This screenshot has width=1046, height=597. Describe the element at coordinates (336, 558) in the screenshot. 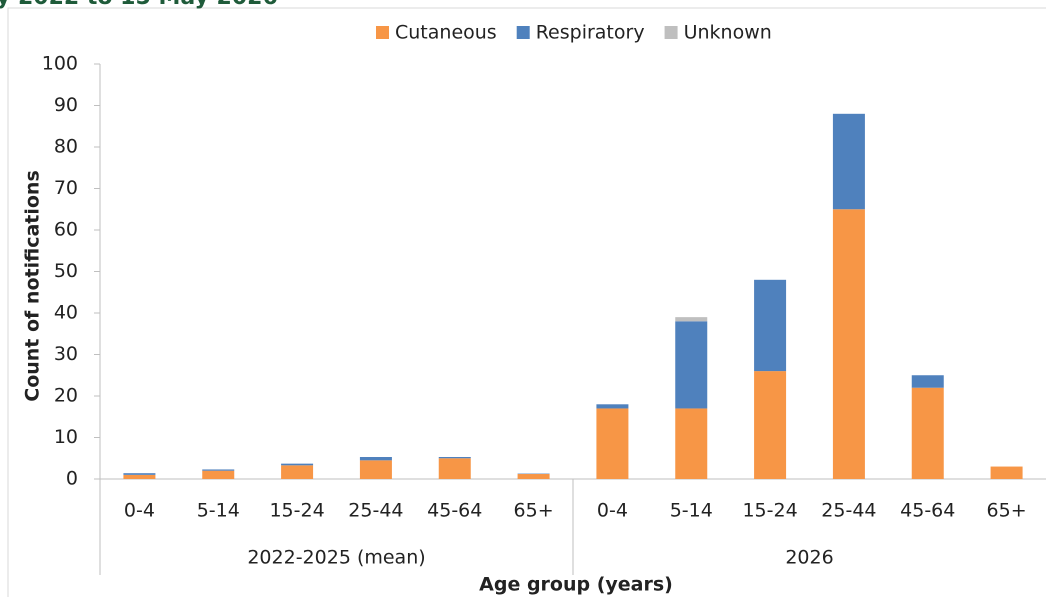

I see `group-label: 2022-2025 (mean)` at that location.